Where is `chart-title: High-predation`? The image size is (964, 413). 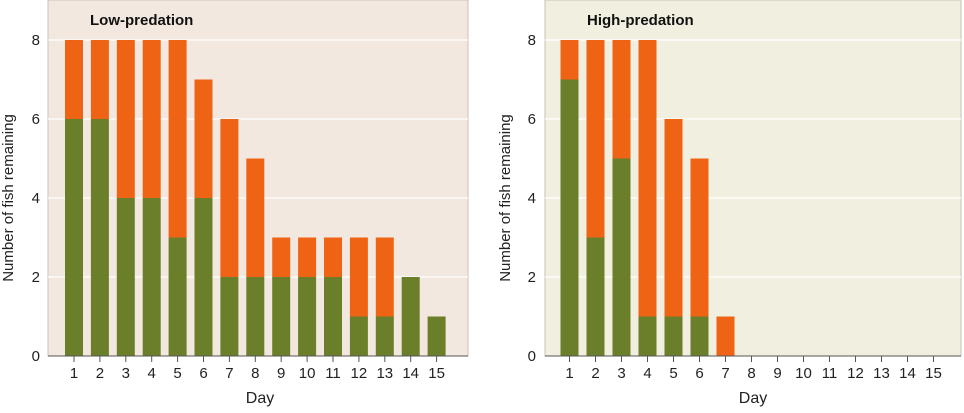
chart-title: High-predation is located at coordinates (640, 20).